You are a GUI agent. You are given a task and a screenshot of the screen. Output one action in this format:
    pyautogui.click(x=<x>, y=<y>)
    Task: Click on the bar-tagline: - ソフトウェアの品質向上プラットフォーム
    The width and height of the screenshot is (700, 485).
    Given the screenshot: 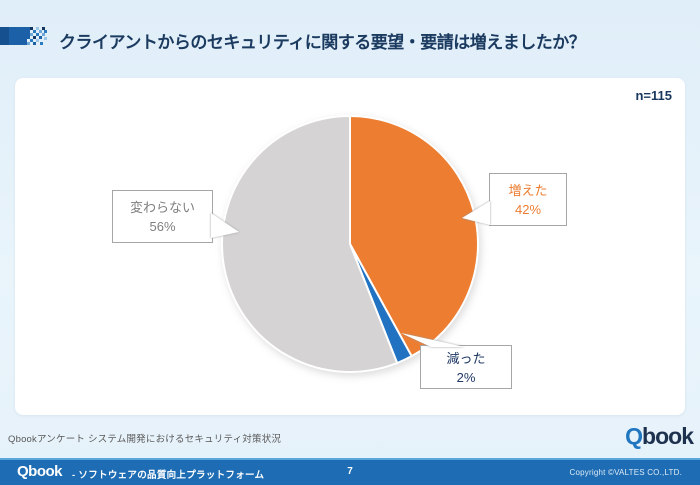 What is the action you would take?
    pyautogui.click(x=168, y=474)
    